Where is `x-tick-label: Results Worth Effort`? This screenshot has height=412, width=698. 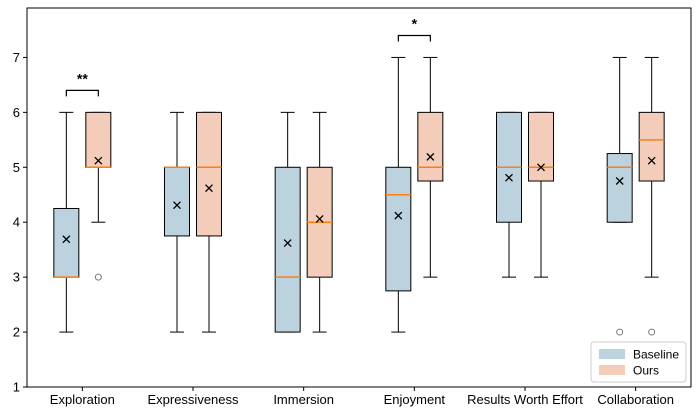 x-tick-label: Results Worth Effort is located at coordinates (525, 399).